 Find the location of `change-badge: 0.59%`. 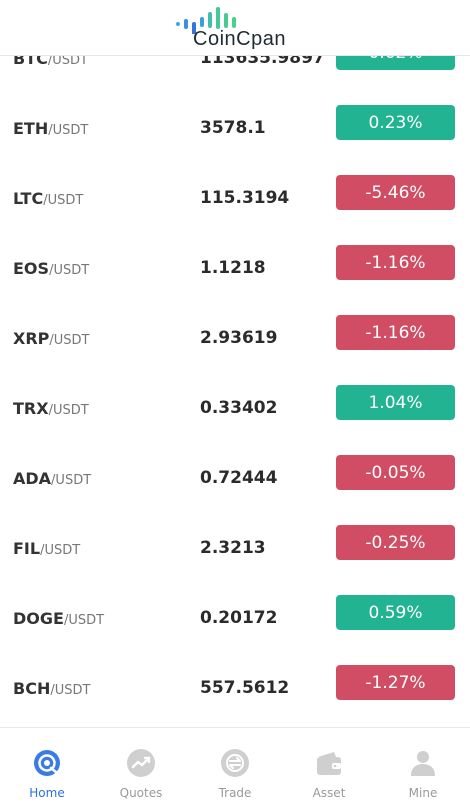

change-badge: 0.59% is located at coordinates (395, 612).